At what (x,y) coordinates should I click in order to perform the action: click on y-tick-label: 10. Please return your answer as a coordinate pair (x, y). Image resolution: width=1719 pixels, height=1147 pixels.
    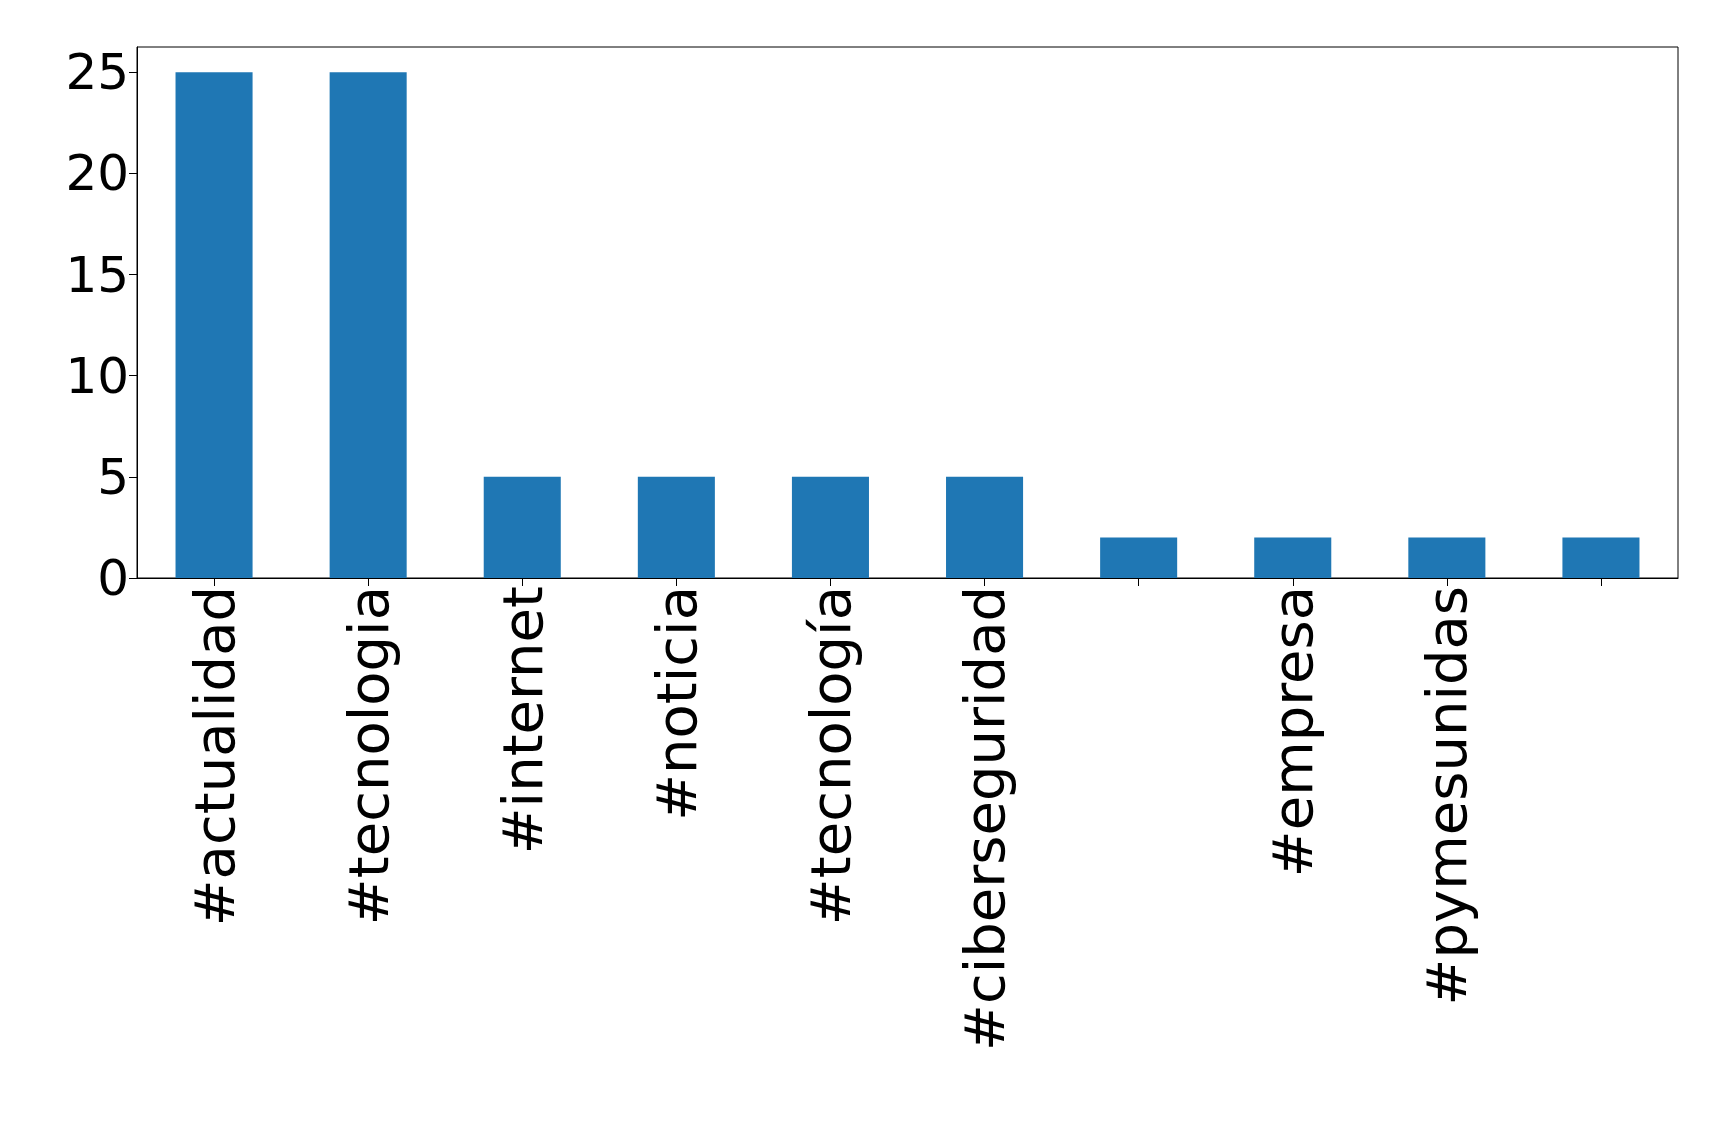
    Looking at the image, I should click on (97, 375).